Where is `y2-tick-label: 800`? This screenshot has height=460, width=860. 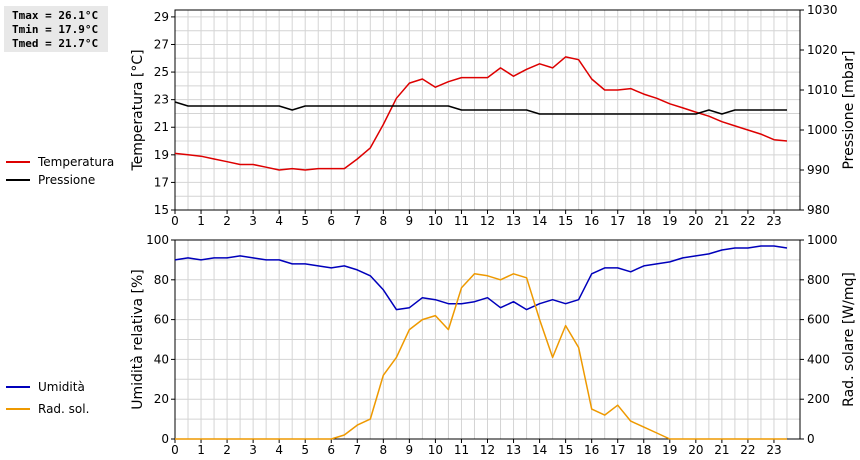
y2-tick-label: 800 is located at coordinates (818, 280).